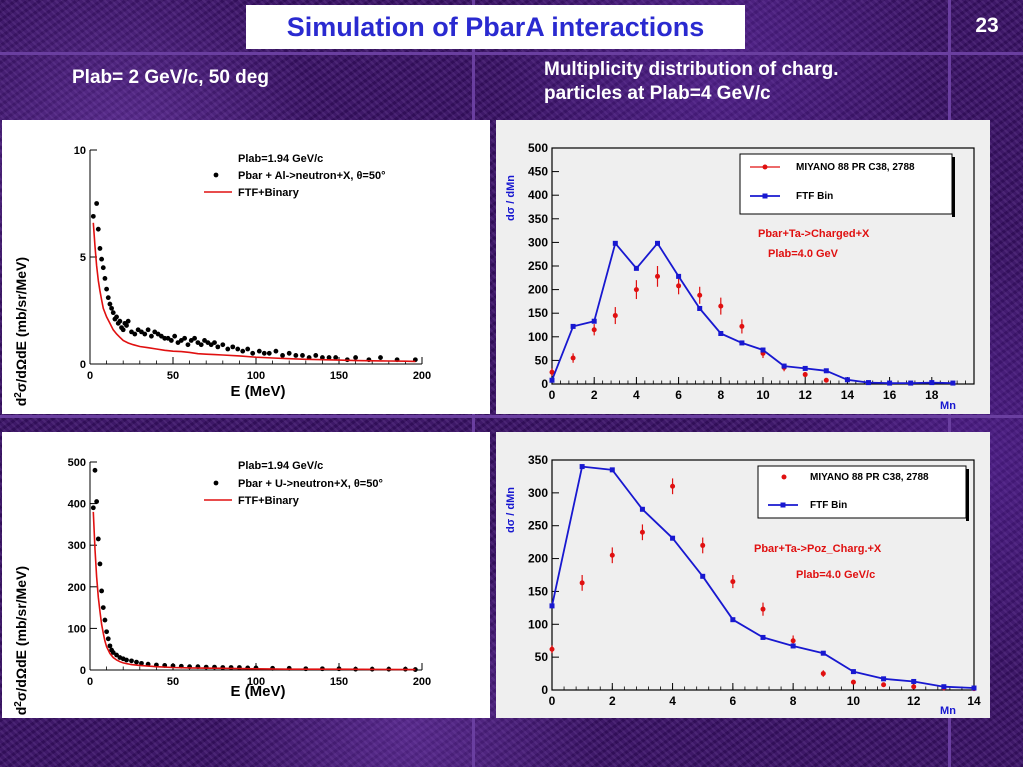 Image resolution: width=1023 pixels, height=767 pixels. Describe the element at coordinates (339, 376) in the screenshot. I see `x-tick-label: 150` at that location.